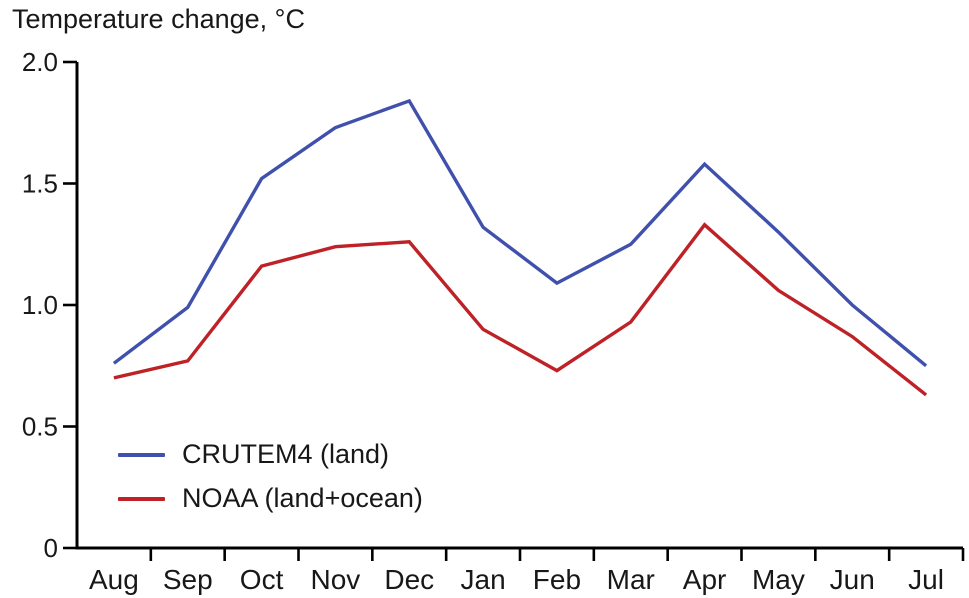  I want to click on y-tick-label: 1.0, so click(40, 305).